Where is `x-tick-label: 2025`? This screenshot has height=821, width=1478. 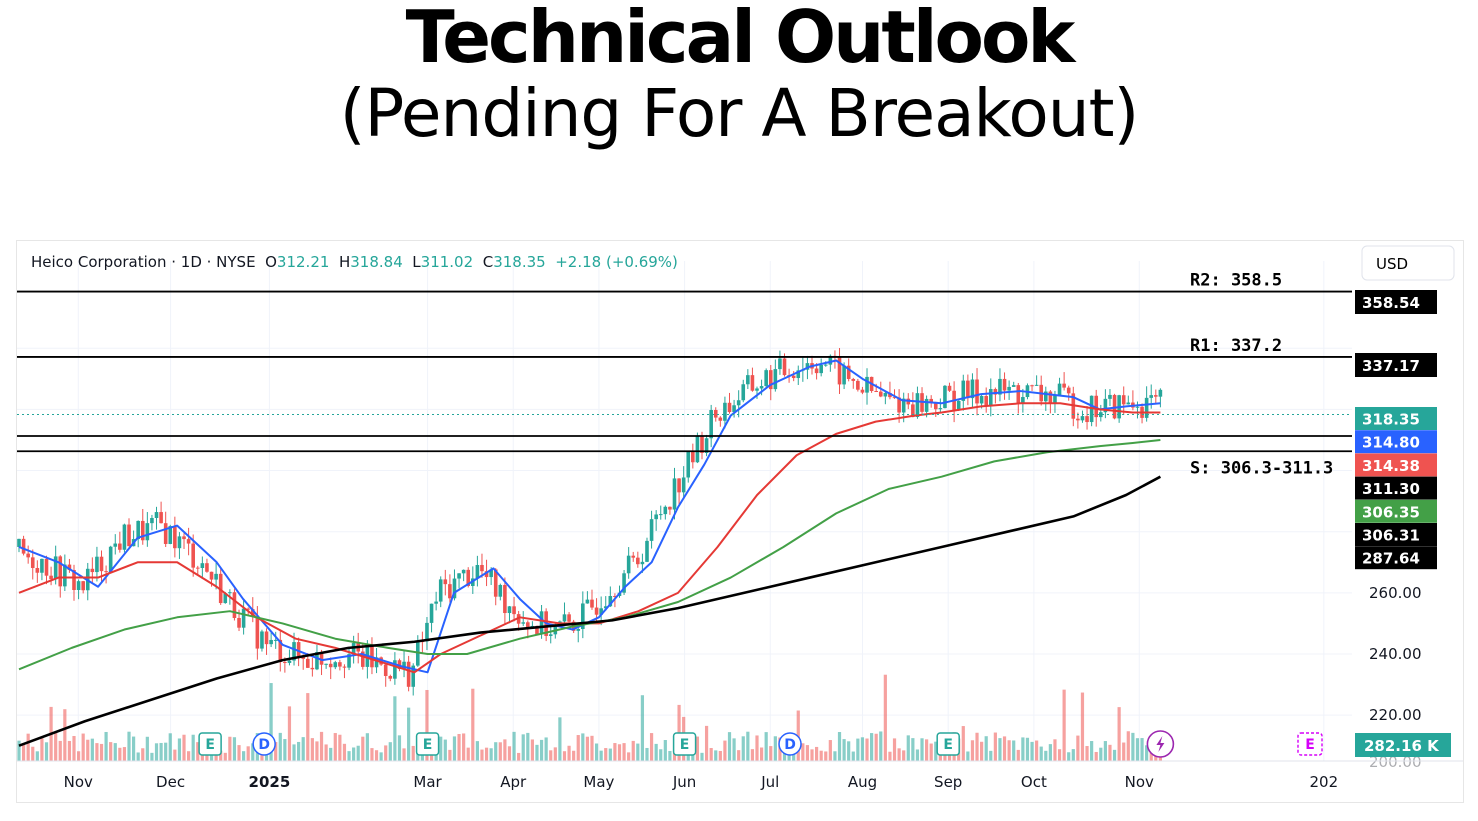 x-tick-label: 2025 is located at coordinates (270, 782).